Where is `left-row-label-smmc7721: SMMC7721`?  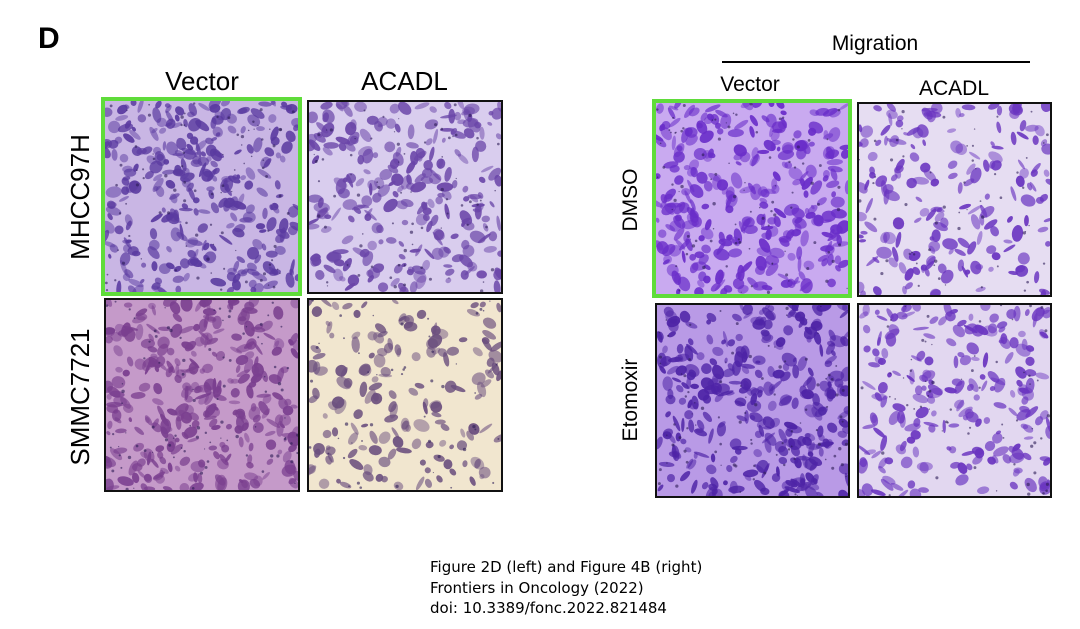 left-row-label-smmc7721: SMMC7721 is located at coordinates (80, 397).